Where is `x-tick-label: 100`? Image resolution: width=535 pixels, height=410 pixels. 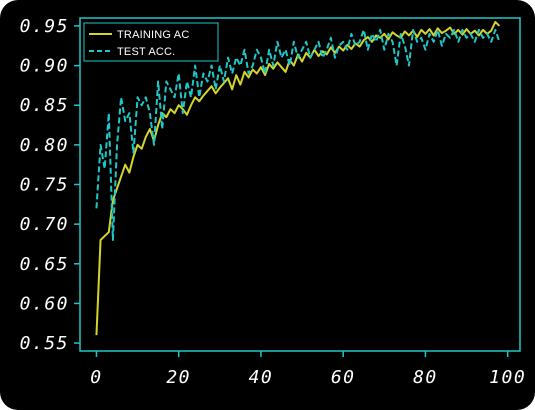 x-tick-label: 100 is located at coordinates (507, 377).